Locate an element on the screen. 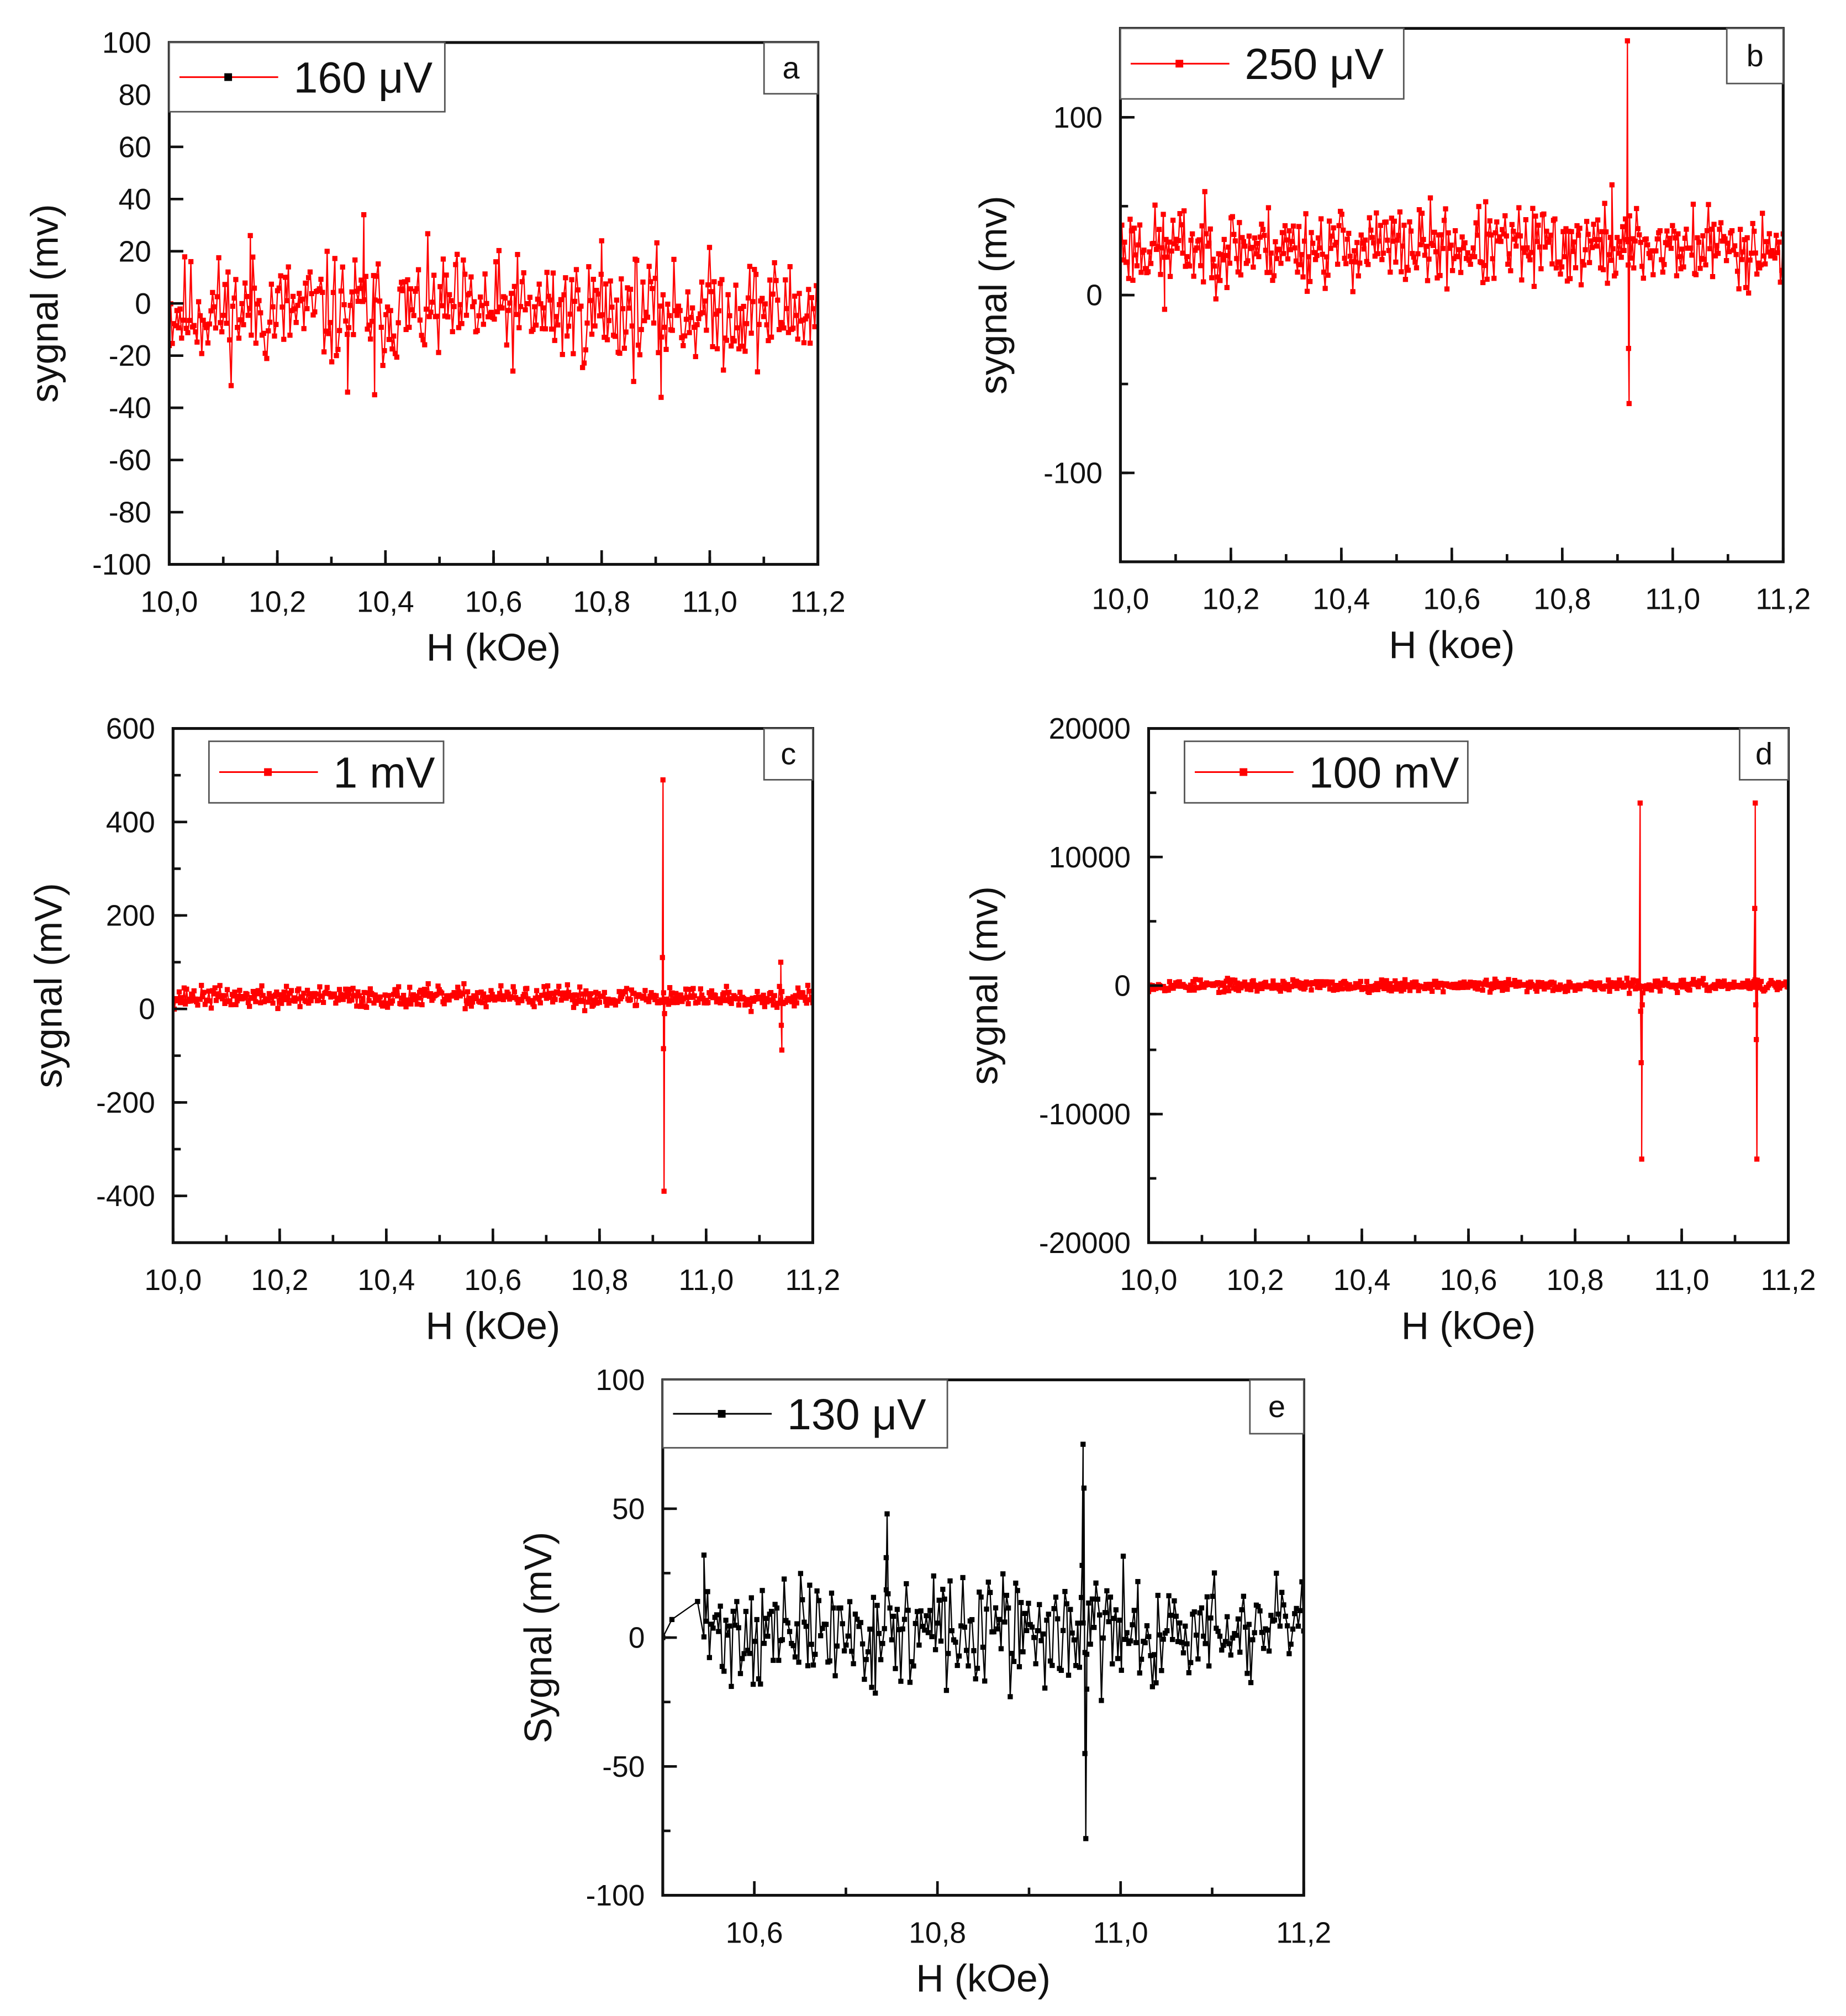 This screenshot has width=1846, height=2016. x-axis-label: H (kOe) is located at coordinates (494, 1325).